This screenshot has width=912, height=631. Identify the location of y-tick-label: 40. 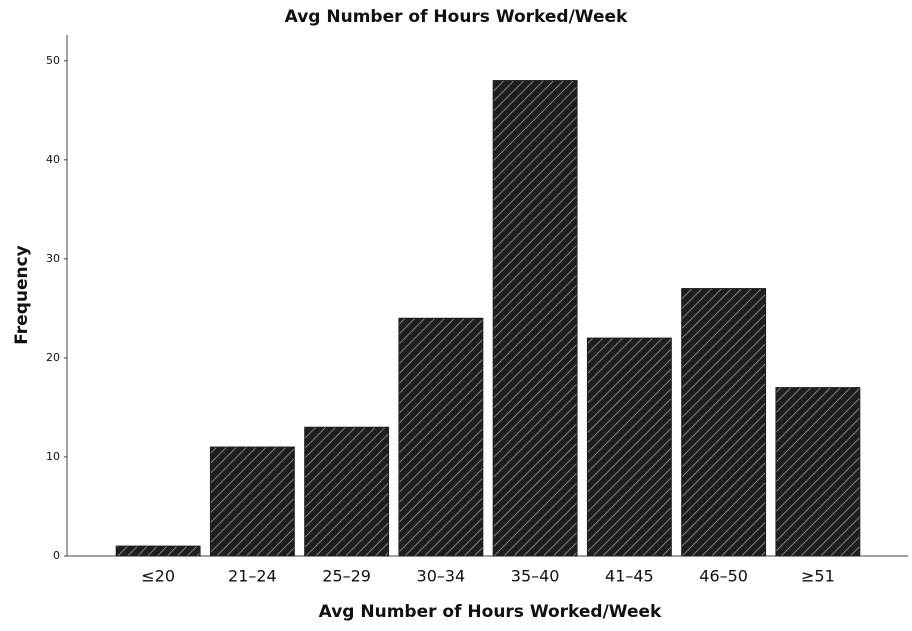
(53, 159).